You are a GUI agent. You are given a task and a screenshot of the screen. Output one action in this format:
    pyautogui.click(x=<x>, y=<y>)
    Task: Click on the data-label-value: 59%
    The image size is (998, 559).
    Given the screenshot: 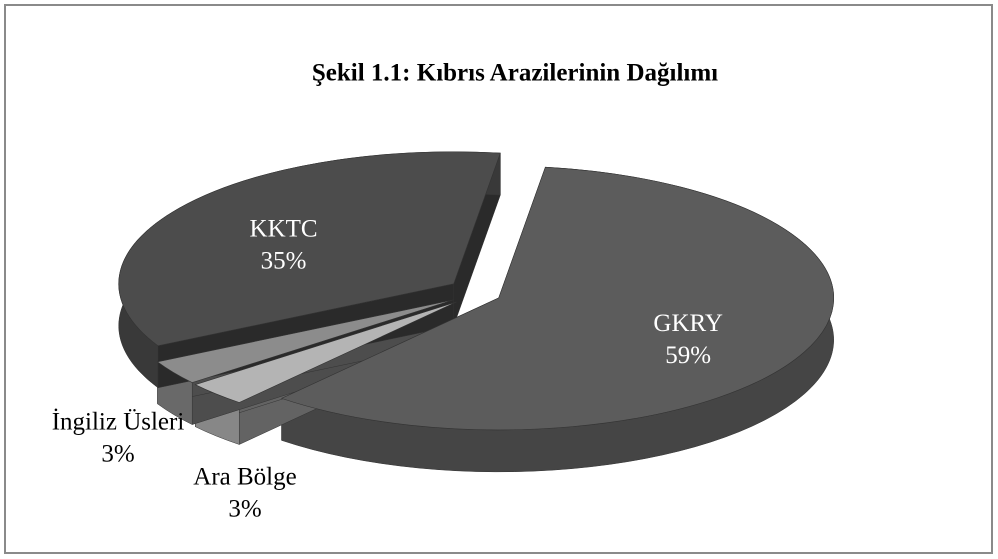 What is the action you would take?
    pyautogui.click(x=688, y=355)
    